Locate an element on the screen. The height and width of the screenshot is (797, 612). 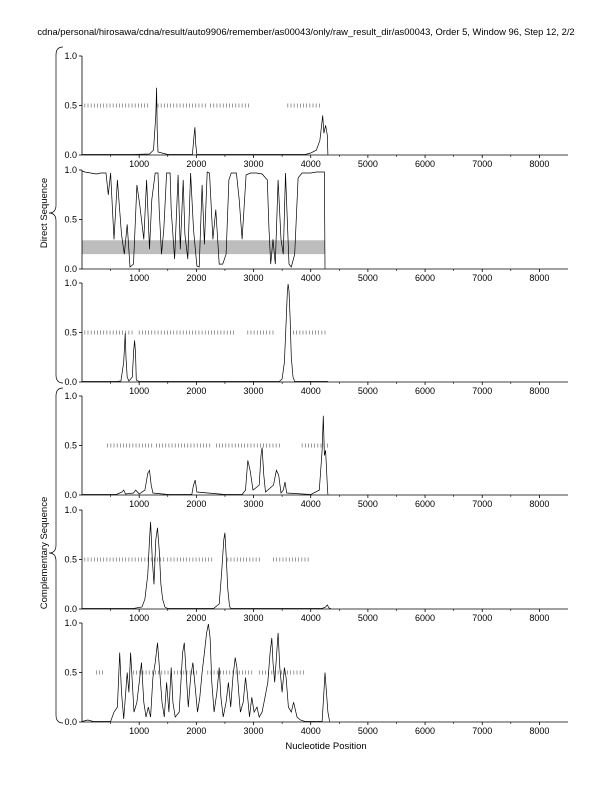
direct-sequence-bracket is located at coordinates (56, 215).